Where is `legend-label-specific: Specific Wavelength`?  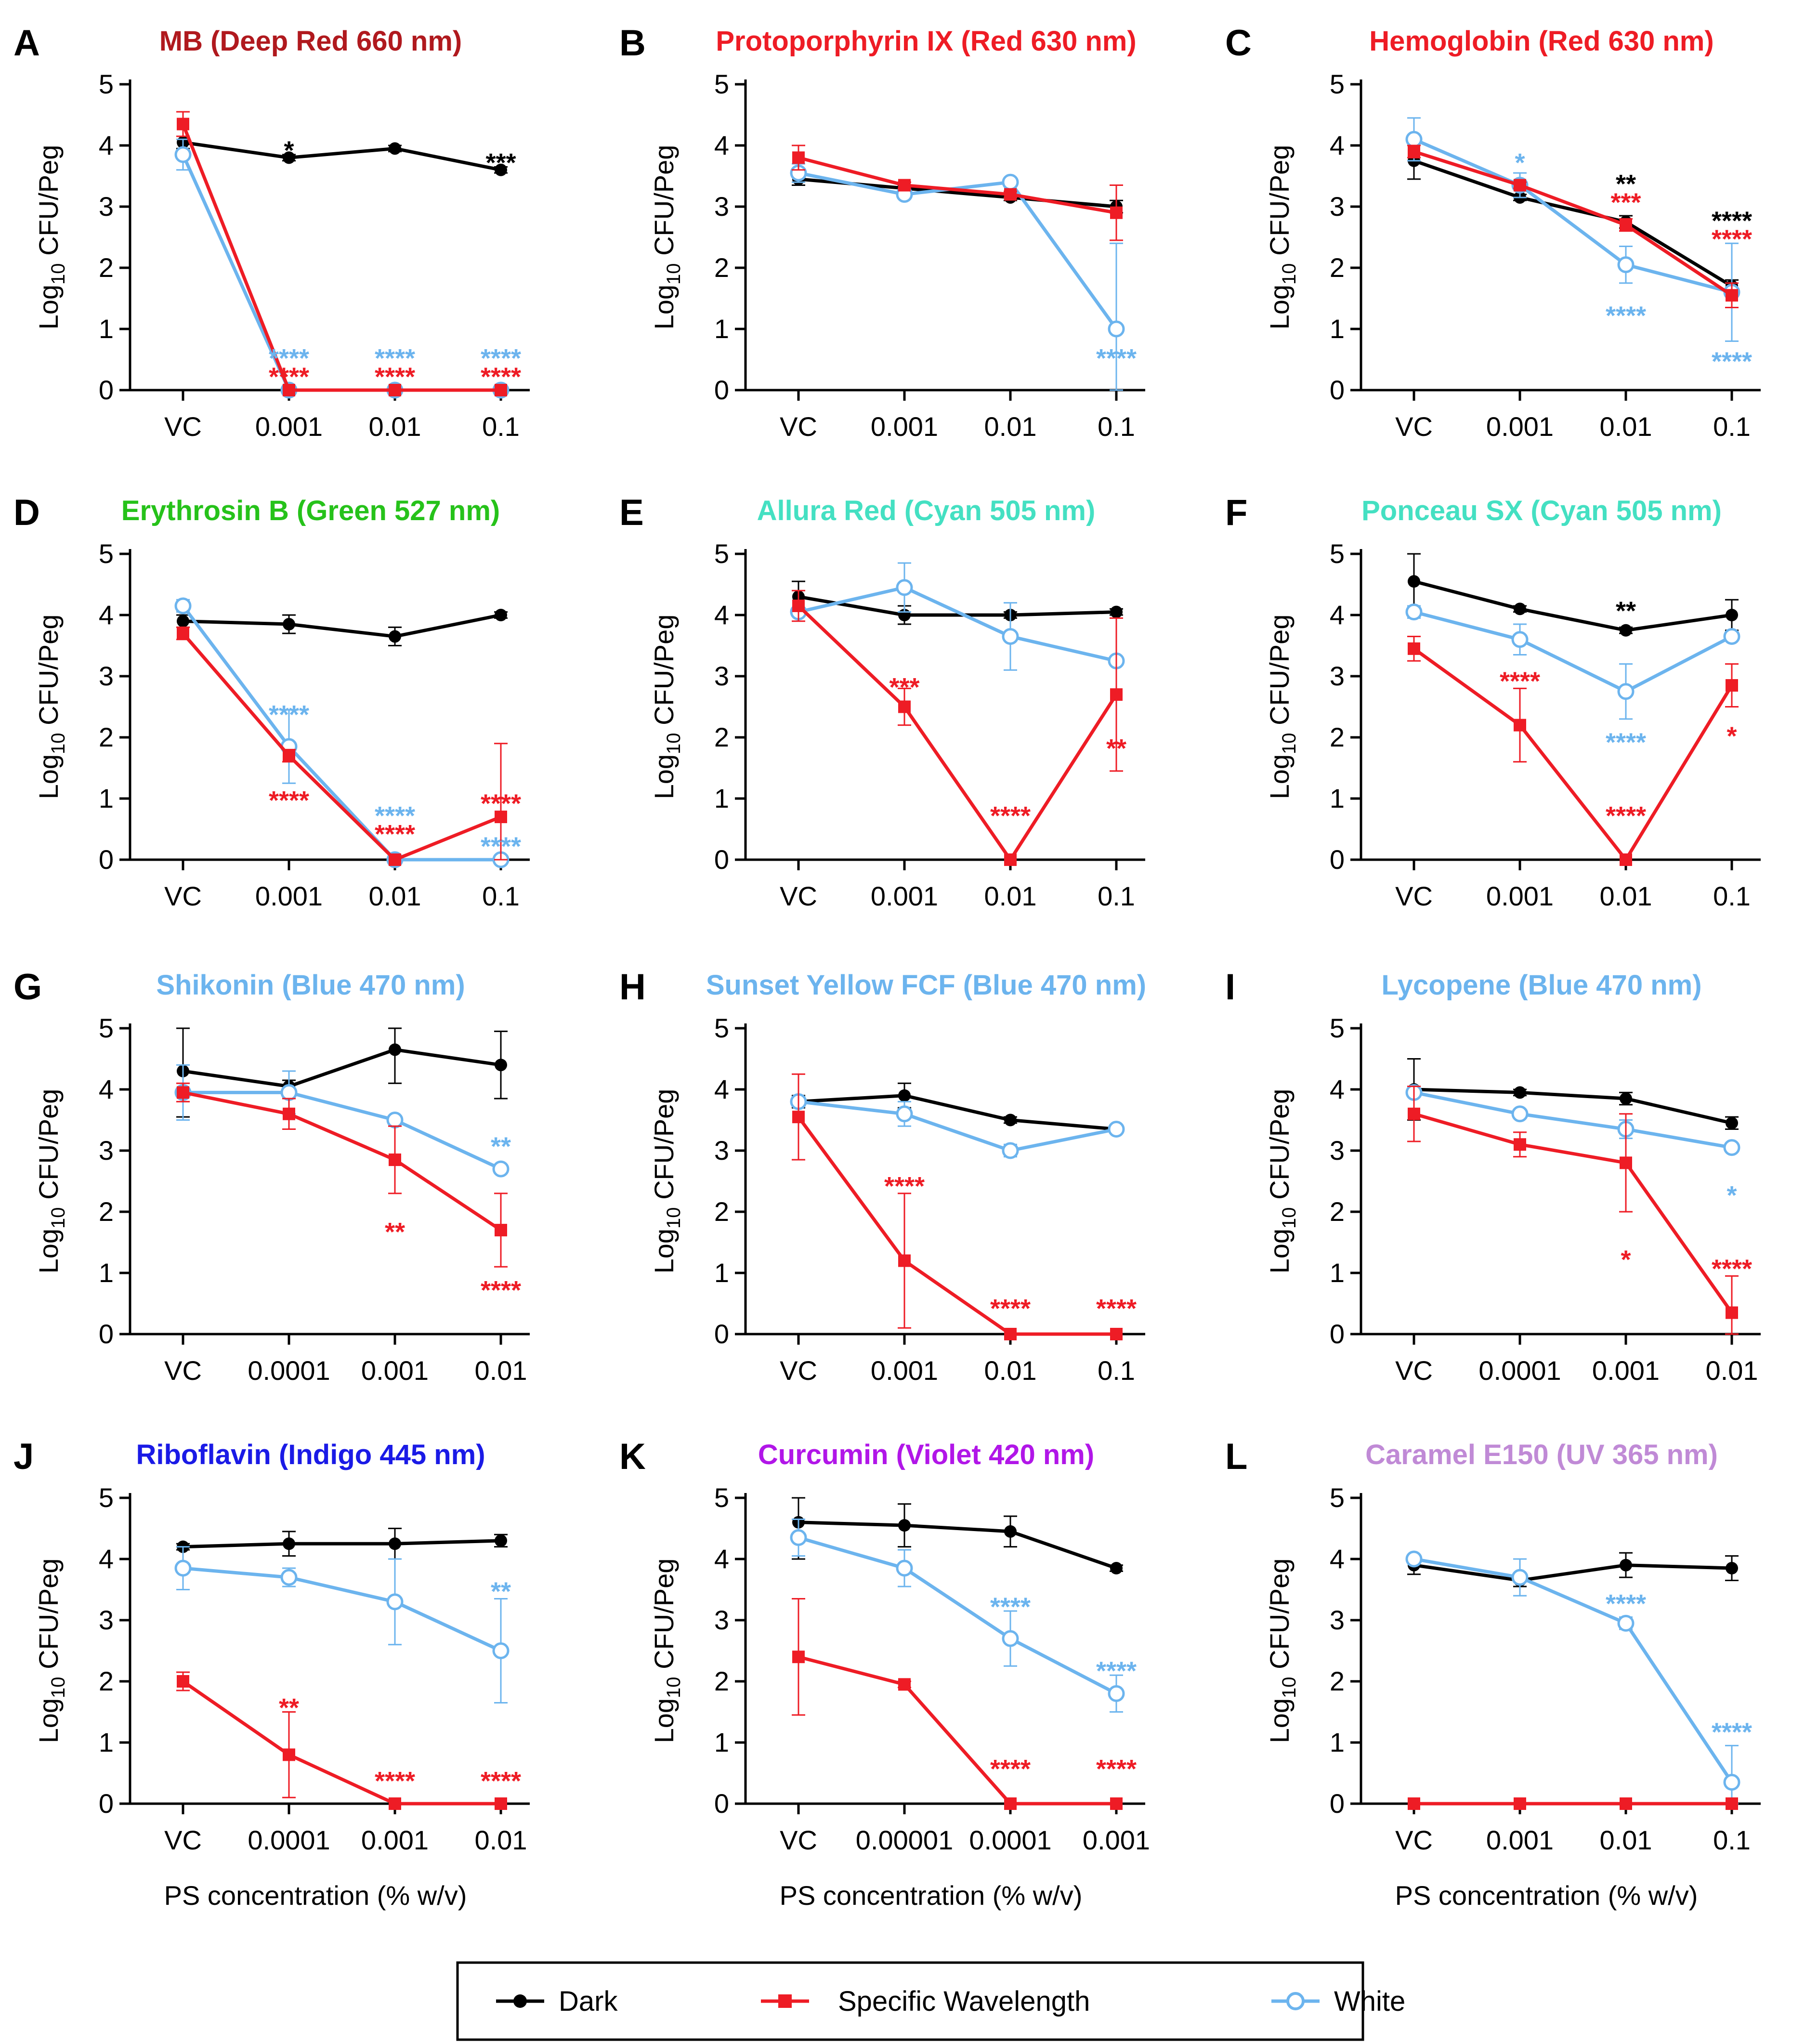 legend-label-specific: Specific Wavelength is located at coordinates (964, 2001).